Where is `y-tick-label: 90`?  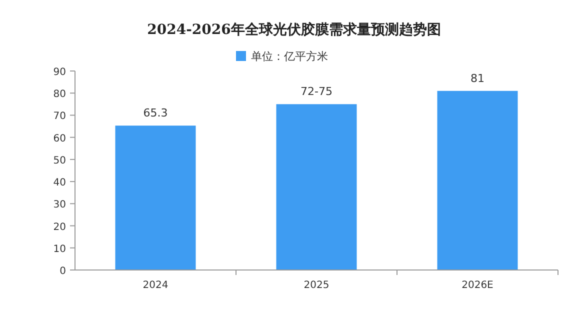 y-tick-label: 90 is located at coordinates (59, 72).